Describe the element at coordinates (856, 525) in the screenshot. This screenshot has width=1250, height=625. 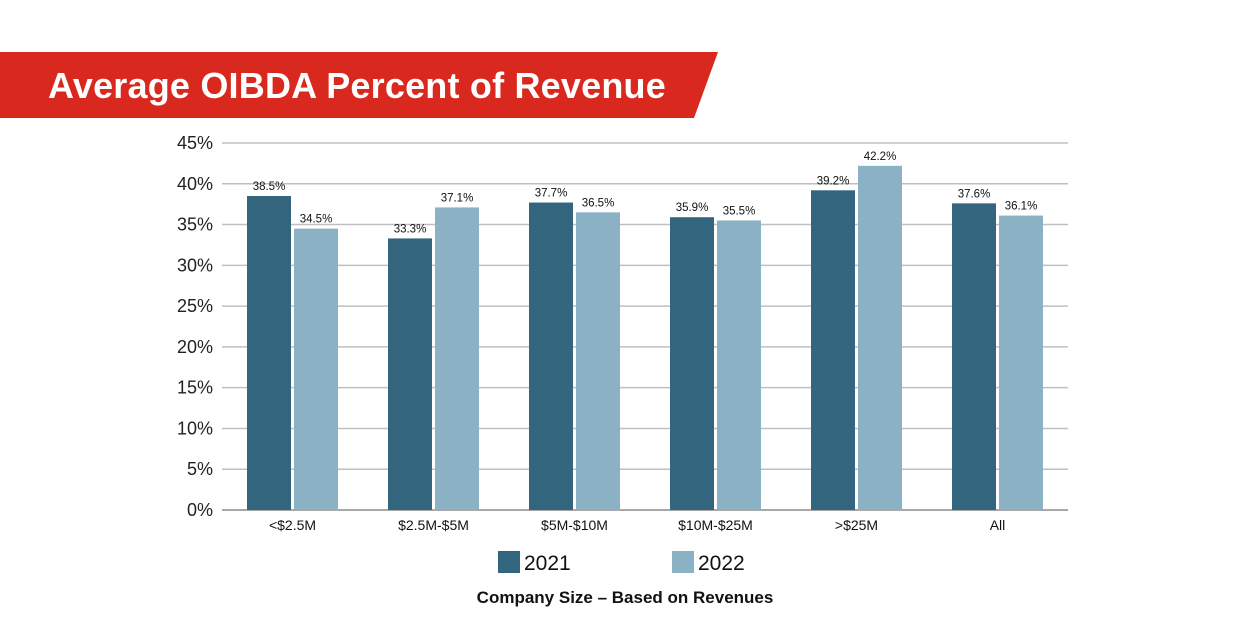
I see `x-tick-label: >$25M` at that location.